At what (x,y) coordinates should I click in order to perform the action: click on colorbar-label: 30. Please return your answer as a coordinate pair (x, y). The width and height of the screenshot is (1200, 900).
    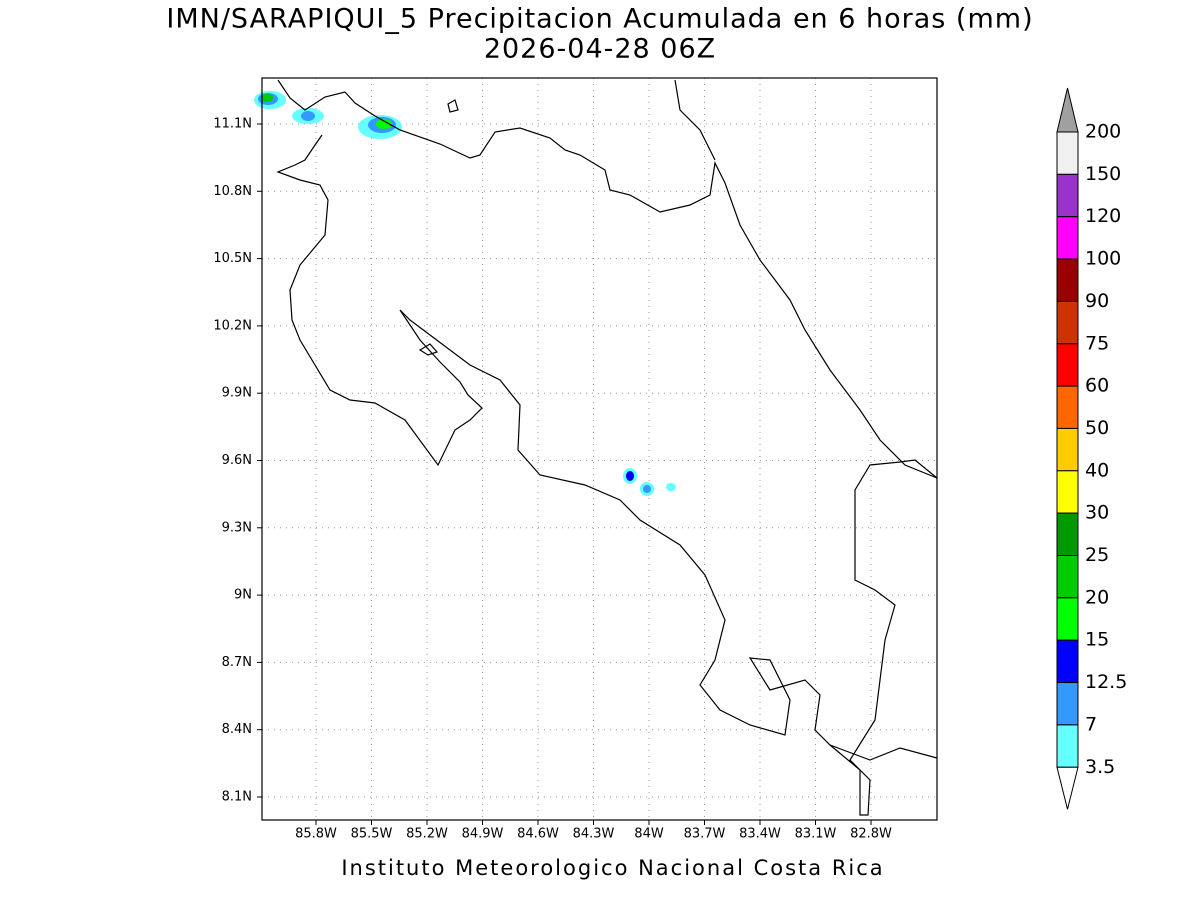
    Looking at the image, I should click on (1097, 513).